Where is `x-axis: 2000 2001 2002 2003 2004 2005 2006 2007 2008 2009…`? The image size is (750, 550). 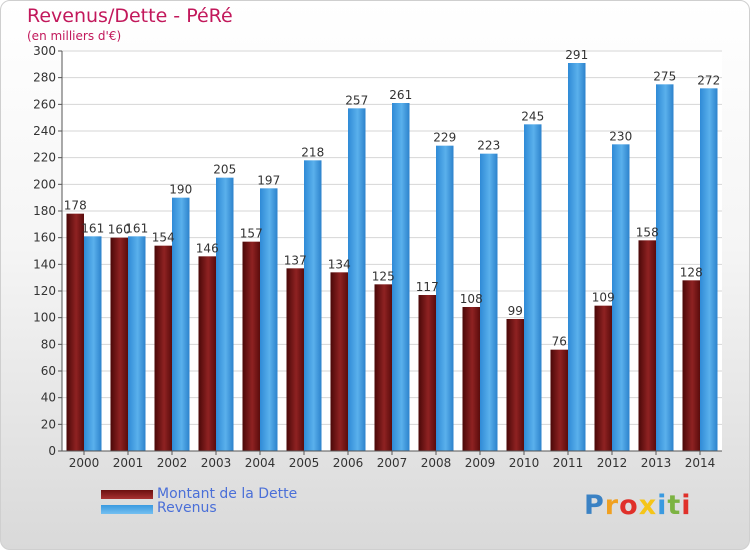
x-axis: 2000 2001 2002 2003 2004 2005 2006 2007 2008 2009… is located at coordinates (392, 460).